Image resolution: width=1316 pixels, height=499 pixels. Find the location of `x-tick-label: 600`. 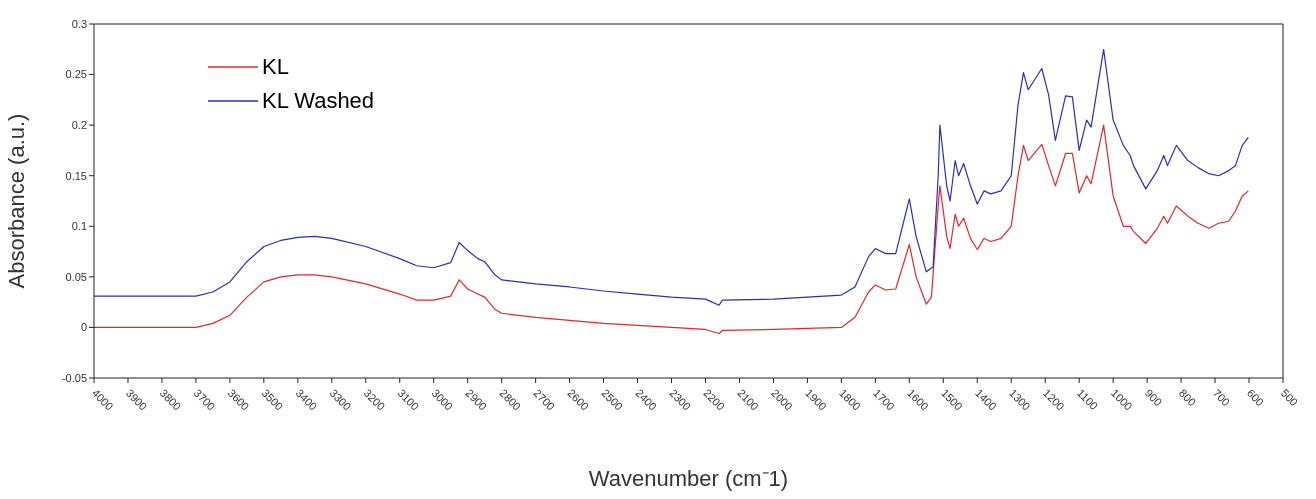

x-tick-label: 600 is located at coordinates (1255, 397).